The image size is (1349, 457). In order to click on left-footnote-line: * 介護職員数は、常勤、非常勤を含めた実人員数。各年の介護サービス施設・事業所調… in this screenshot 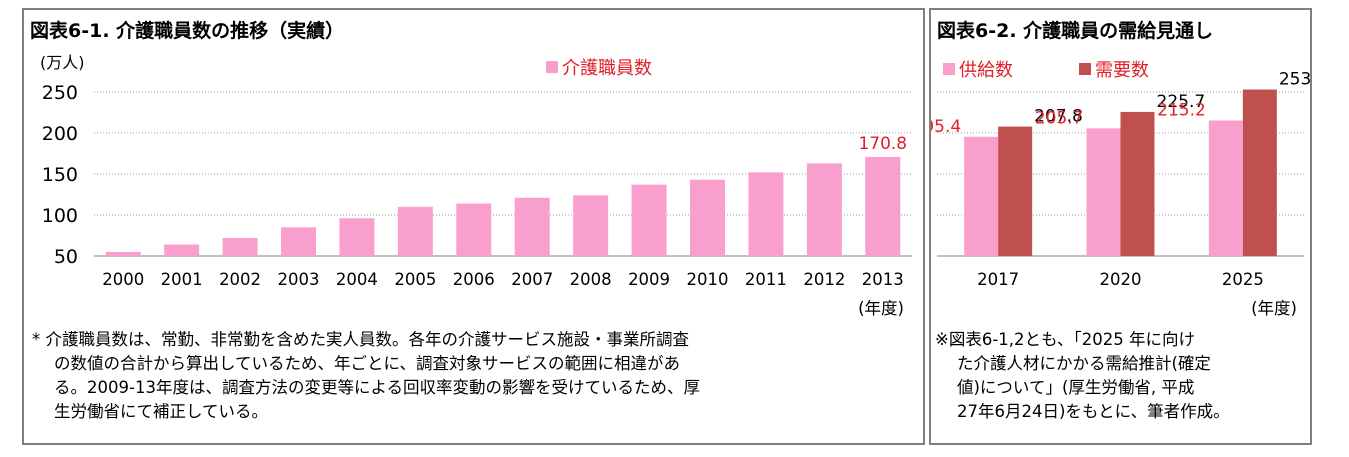, I will do `click(360, 339)`.